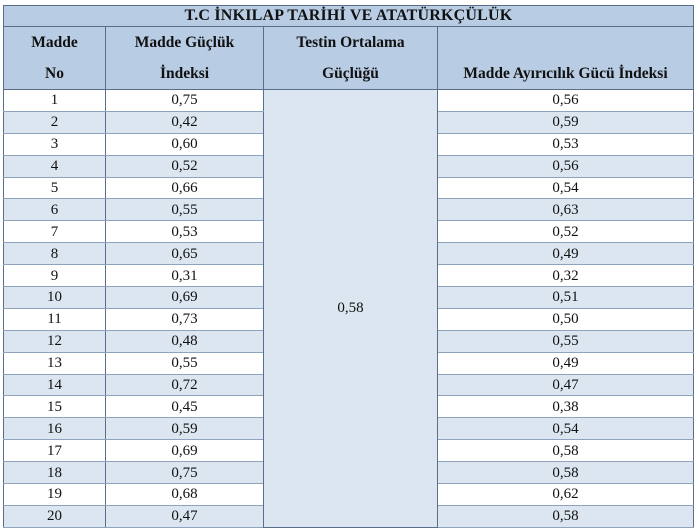  I want to click on cell-discrimination: 0,55, so click(565, 341).